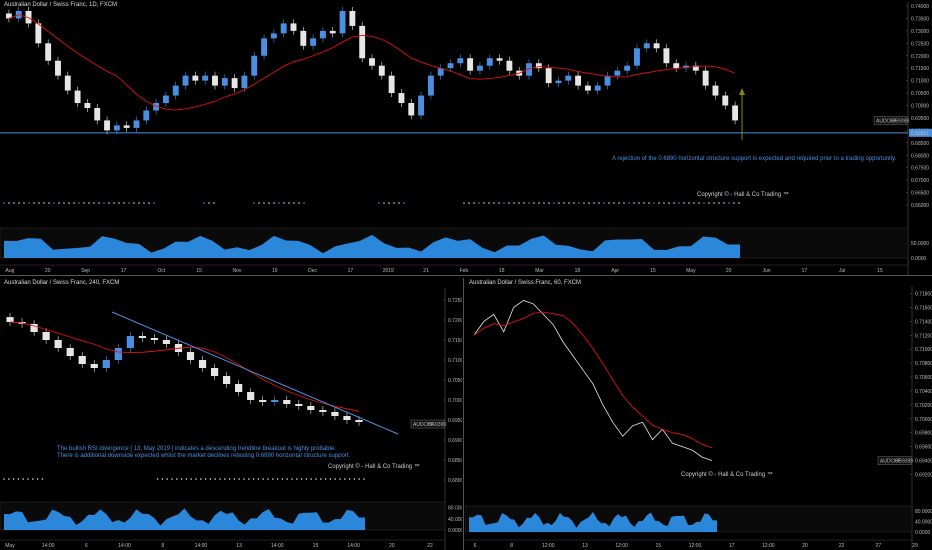 This screenshot has width=932, height=550. Describe the element at coordinates (85, 271) in the screenshot. I see `time-tick-label: Sep` at that location.